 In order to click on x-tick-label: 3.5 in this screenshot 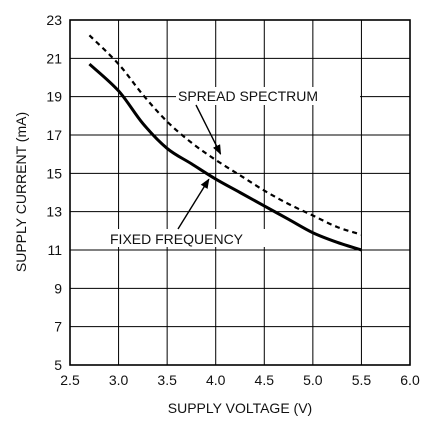, I will do `click(167, 380)`.